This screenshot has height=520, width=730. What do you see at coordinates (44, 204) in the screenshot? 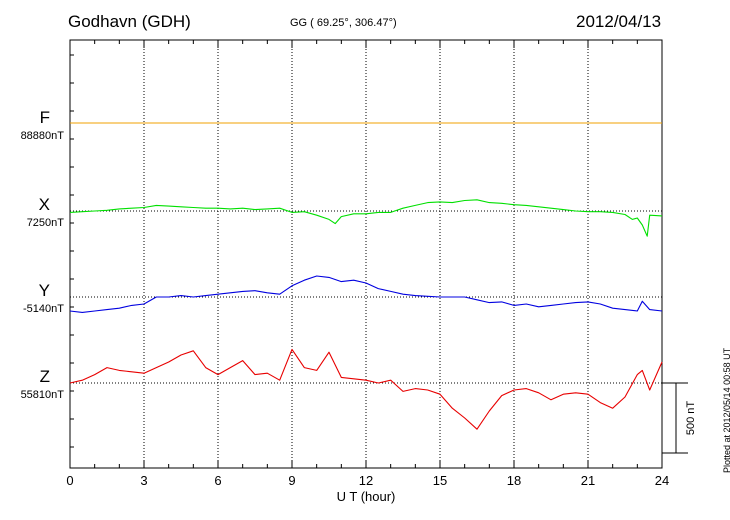
I see `series-label-x: X` at bounding box center [44, 204].